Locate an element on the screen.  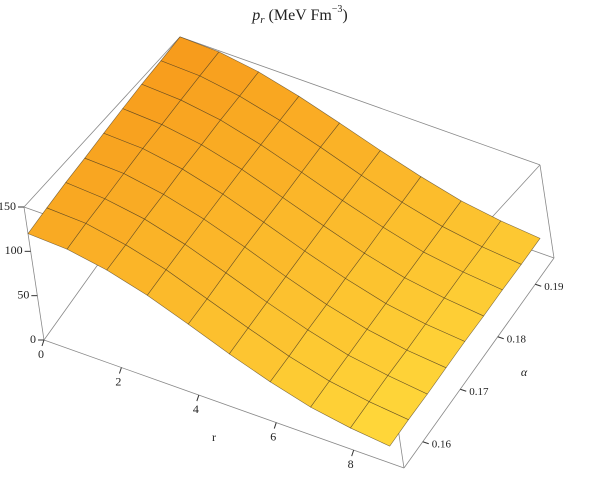
chart-title: pr (MeV Fm−3) is located at coordinates (299, 14).